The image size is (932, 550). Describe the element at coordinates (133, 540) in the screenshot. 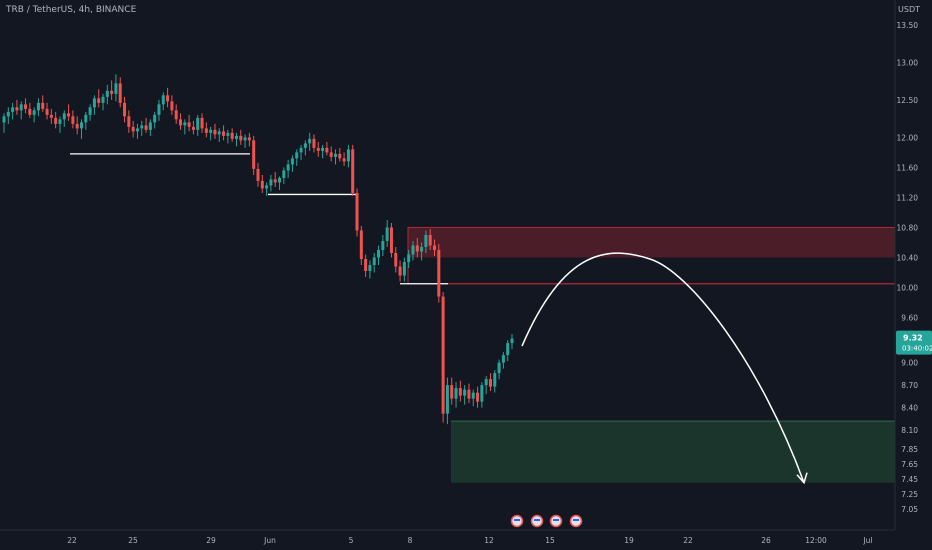

I see `time-tick-label: 25` at that location.